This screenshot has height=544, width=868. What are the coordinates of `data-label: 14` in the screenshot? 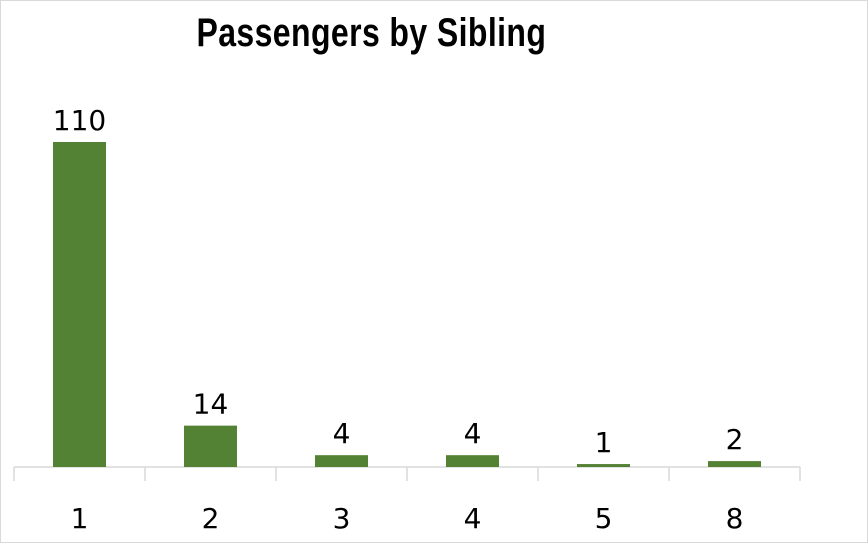 It's located at (211, 404).